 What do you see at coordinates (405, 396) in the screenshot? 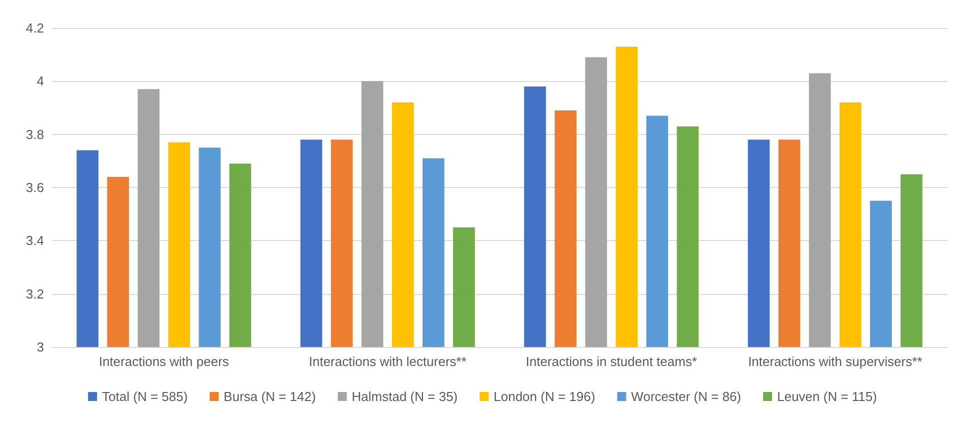
I see `legend-label: Halmstad (N = 35)` at bounding box center [405, 396].